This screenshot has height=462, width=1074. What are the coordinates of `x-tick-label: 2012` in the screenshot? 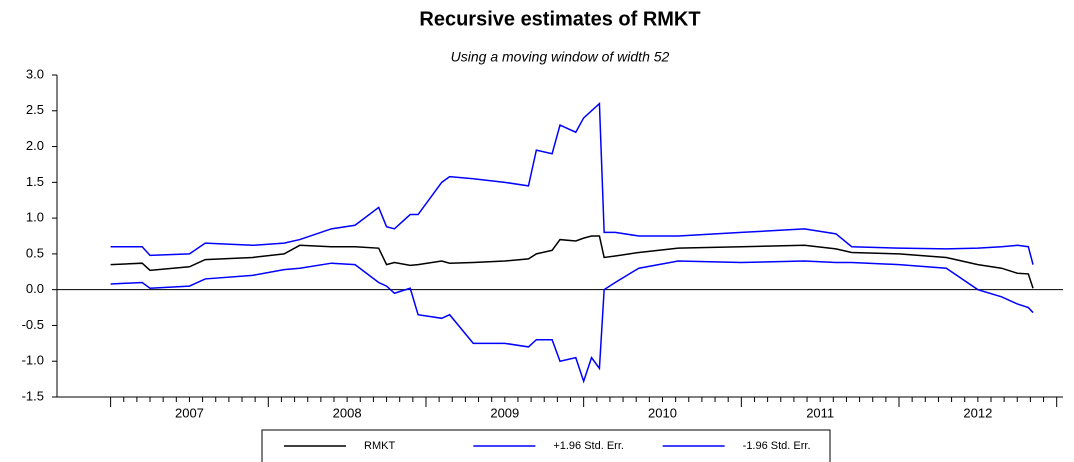 It's located at (977, 412).